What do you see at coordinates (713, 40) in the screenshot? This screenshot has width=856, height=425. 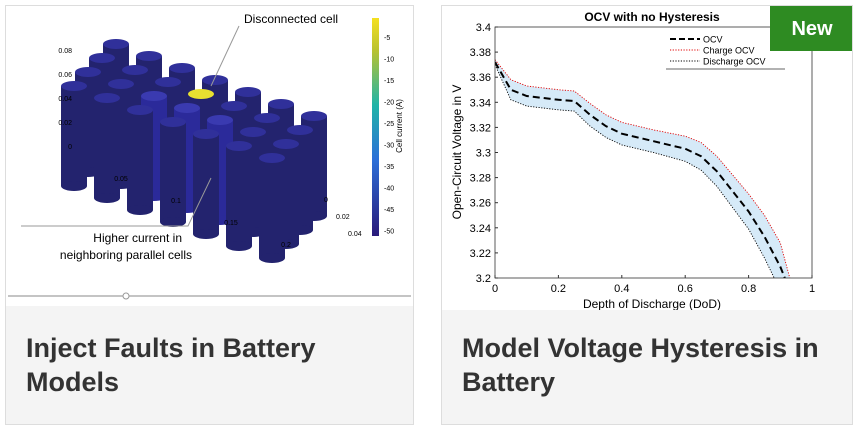 I see `legend-label: OCV` at bounding box center [713, 40].